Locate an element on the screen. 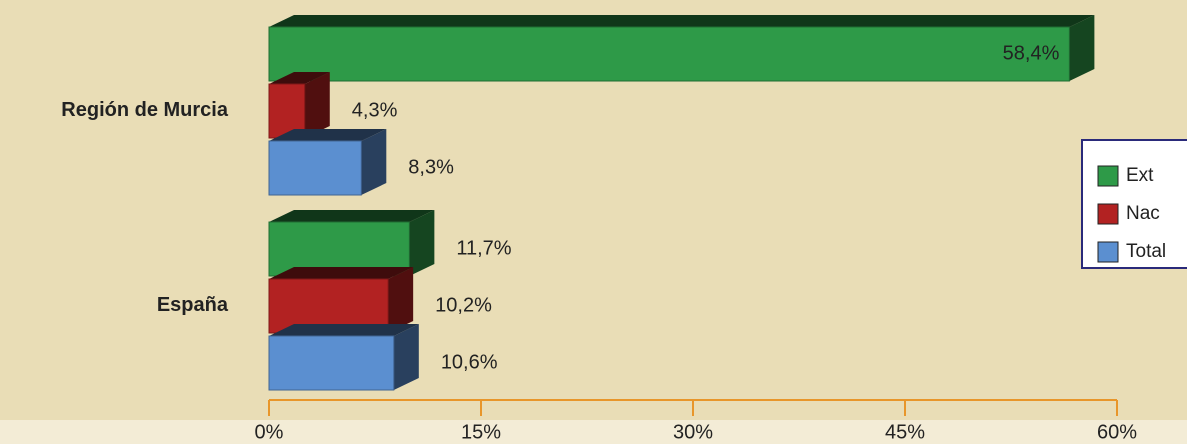 The height and width of the screenshot is (444, 1187). value-label: 10,6% is located at coordinates (469, 362).